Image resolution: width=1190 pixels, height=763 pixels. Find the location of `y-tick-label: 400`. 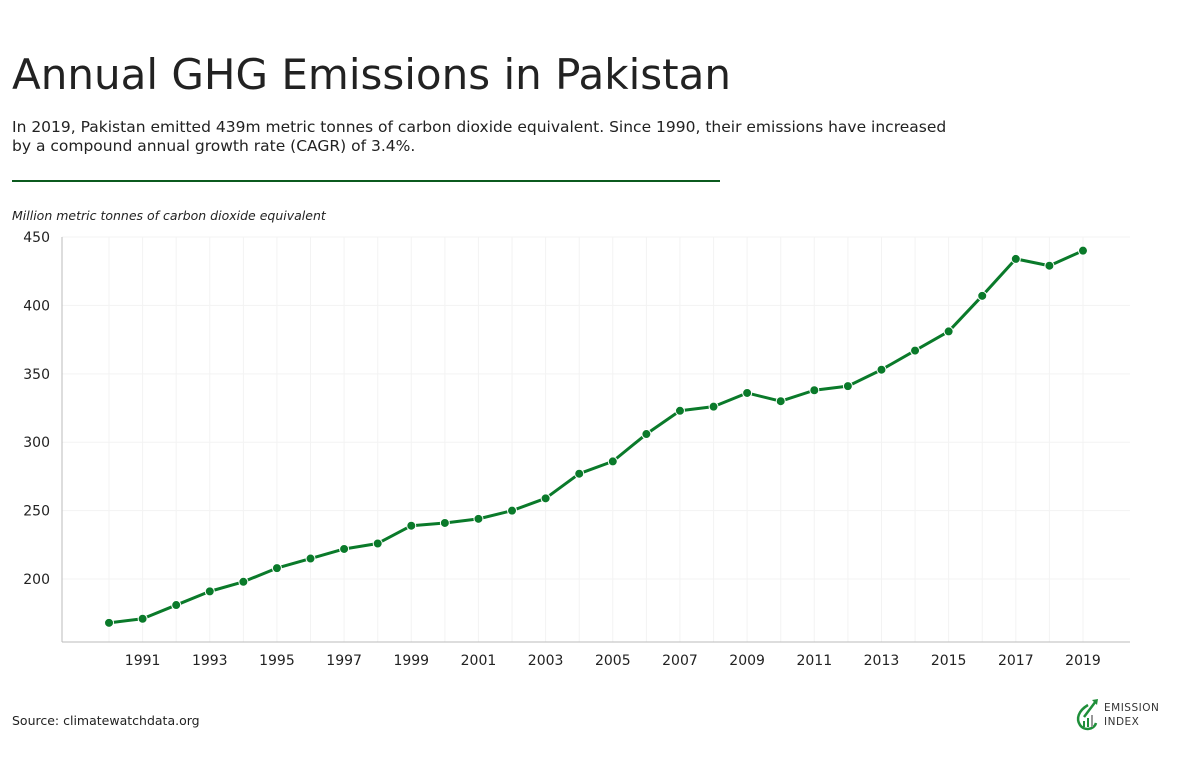

y-tick-label: 400 is located at coordinates (36, 306).